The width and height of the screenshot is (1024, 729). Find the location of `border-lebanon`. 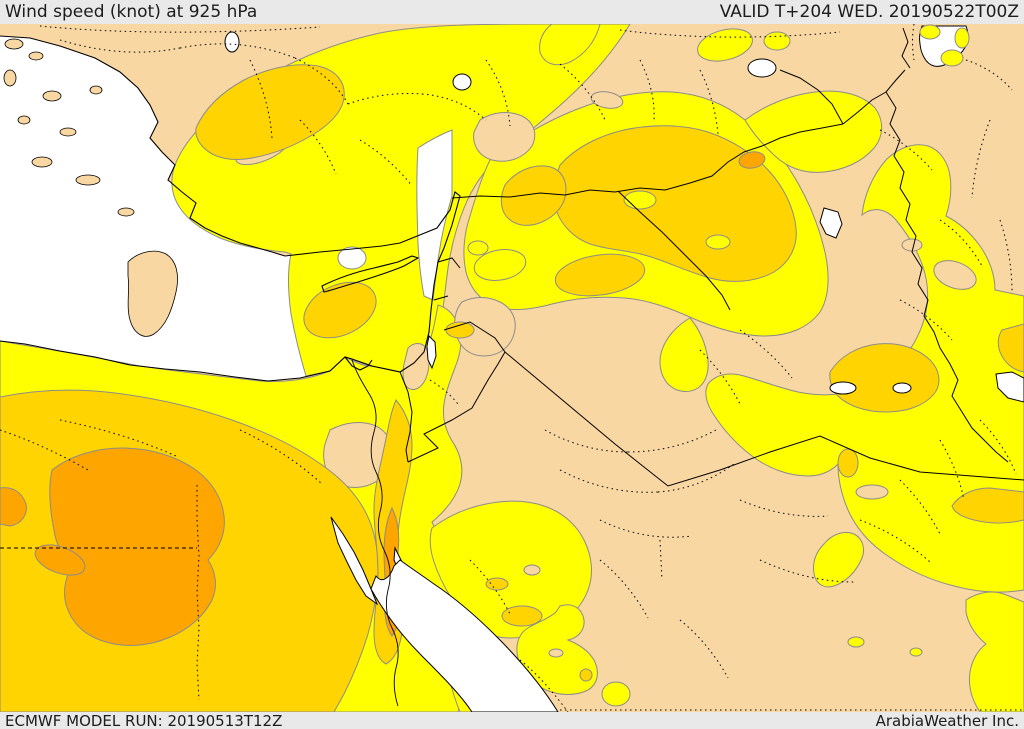

border-lebanon is located at coordinates (447, 279).